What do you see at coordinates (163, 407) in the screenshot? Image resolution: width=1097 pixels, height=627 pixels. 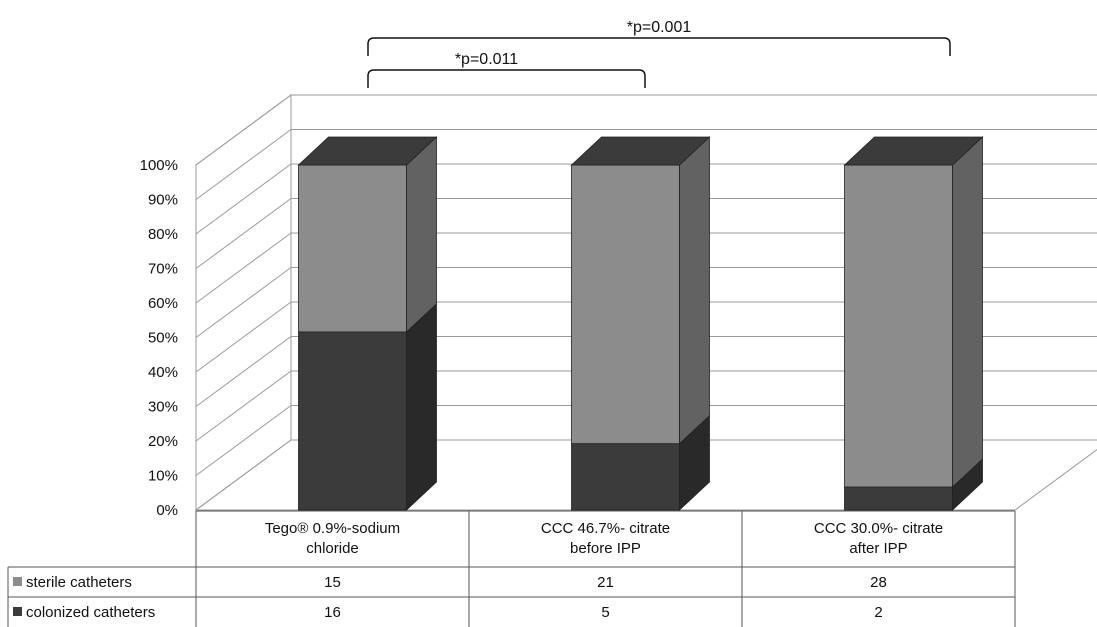 I see `y-tick-label: 30%` at bounding box center [163, 407].